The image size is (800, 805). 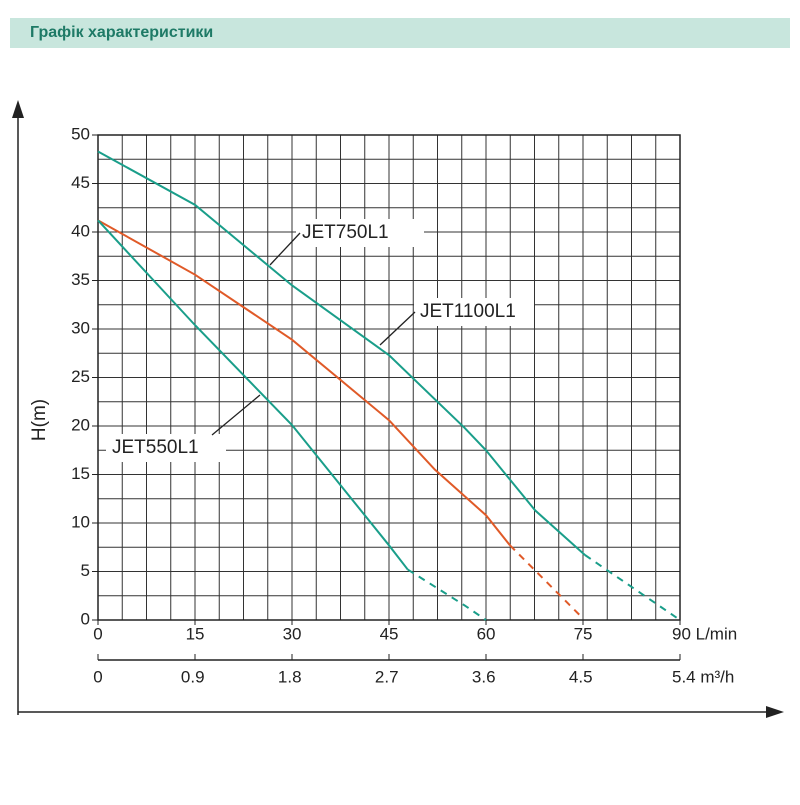 I want to click on y-tick-label: 20, so click(x=80, y=424).